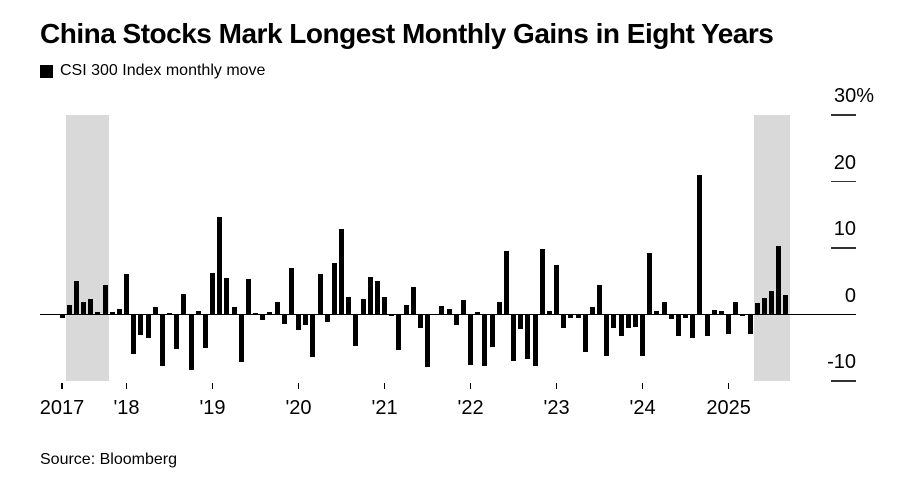  What do you see at coordinates (212, 408) in the screenshot?
I see `x-axis-label: '19` at bounding box center [212, 408].